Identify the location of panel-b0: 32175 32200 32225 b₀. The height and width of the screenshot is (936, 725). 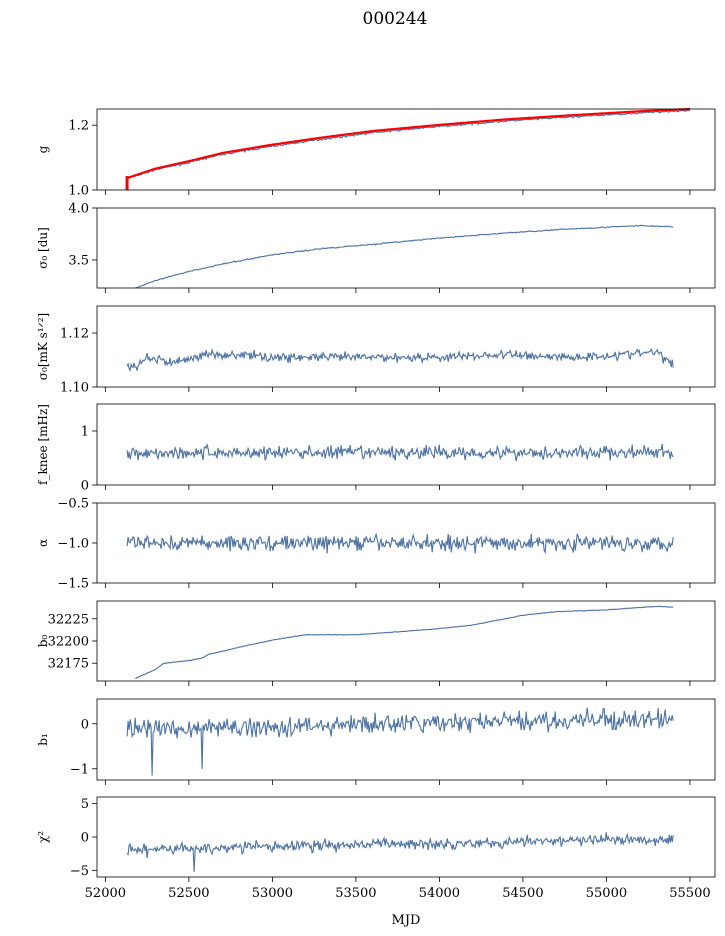
(376, 643).